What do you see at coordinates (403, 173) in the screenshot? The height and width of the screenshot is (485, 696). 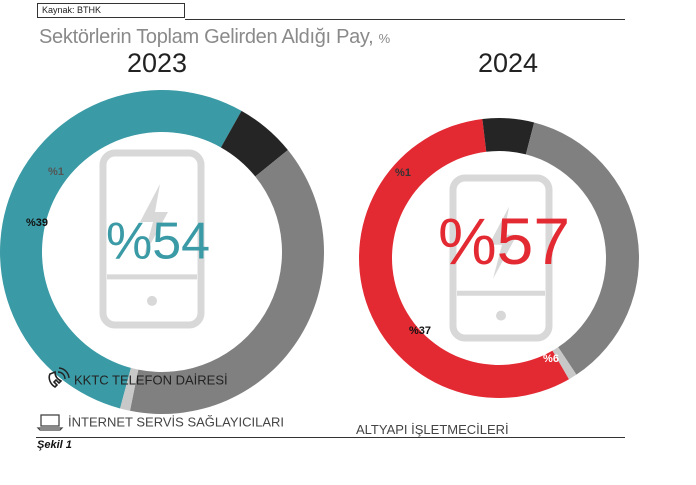 I see `slice-label-2024-3: %1` at bounding box center [403, 173].